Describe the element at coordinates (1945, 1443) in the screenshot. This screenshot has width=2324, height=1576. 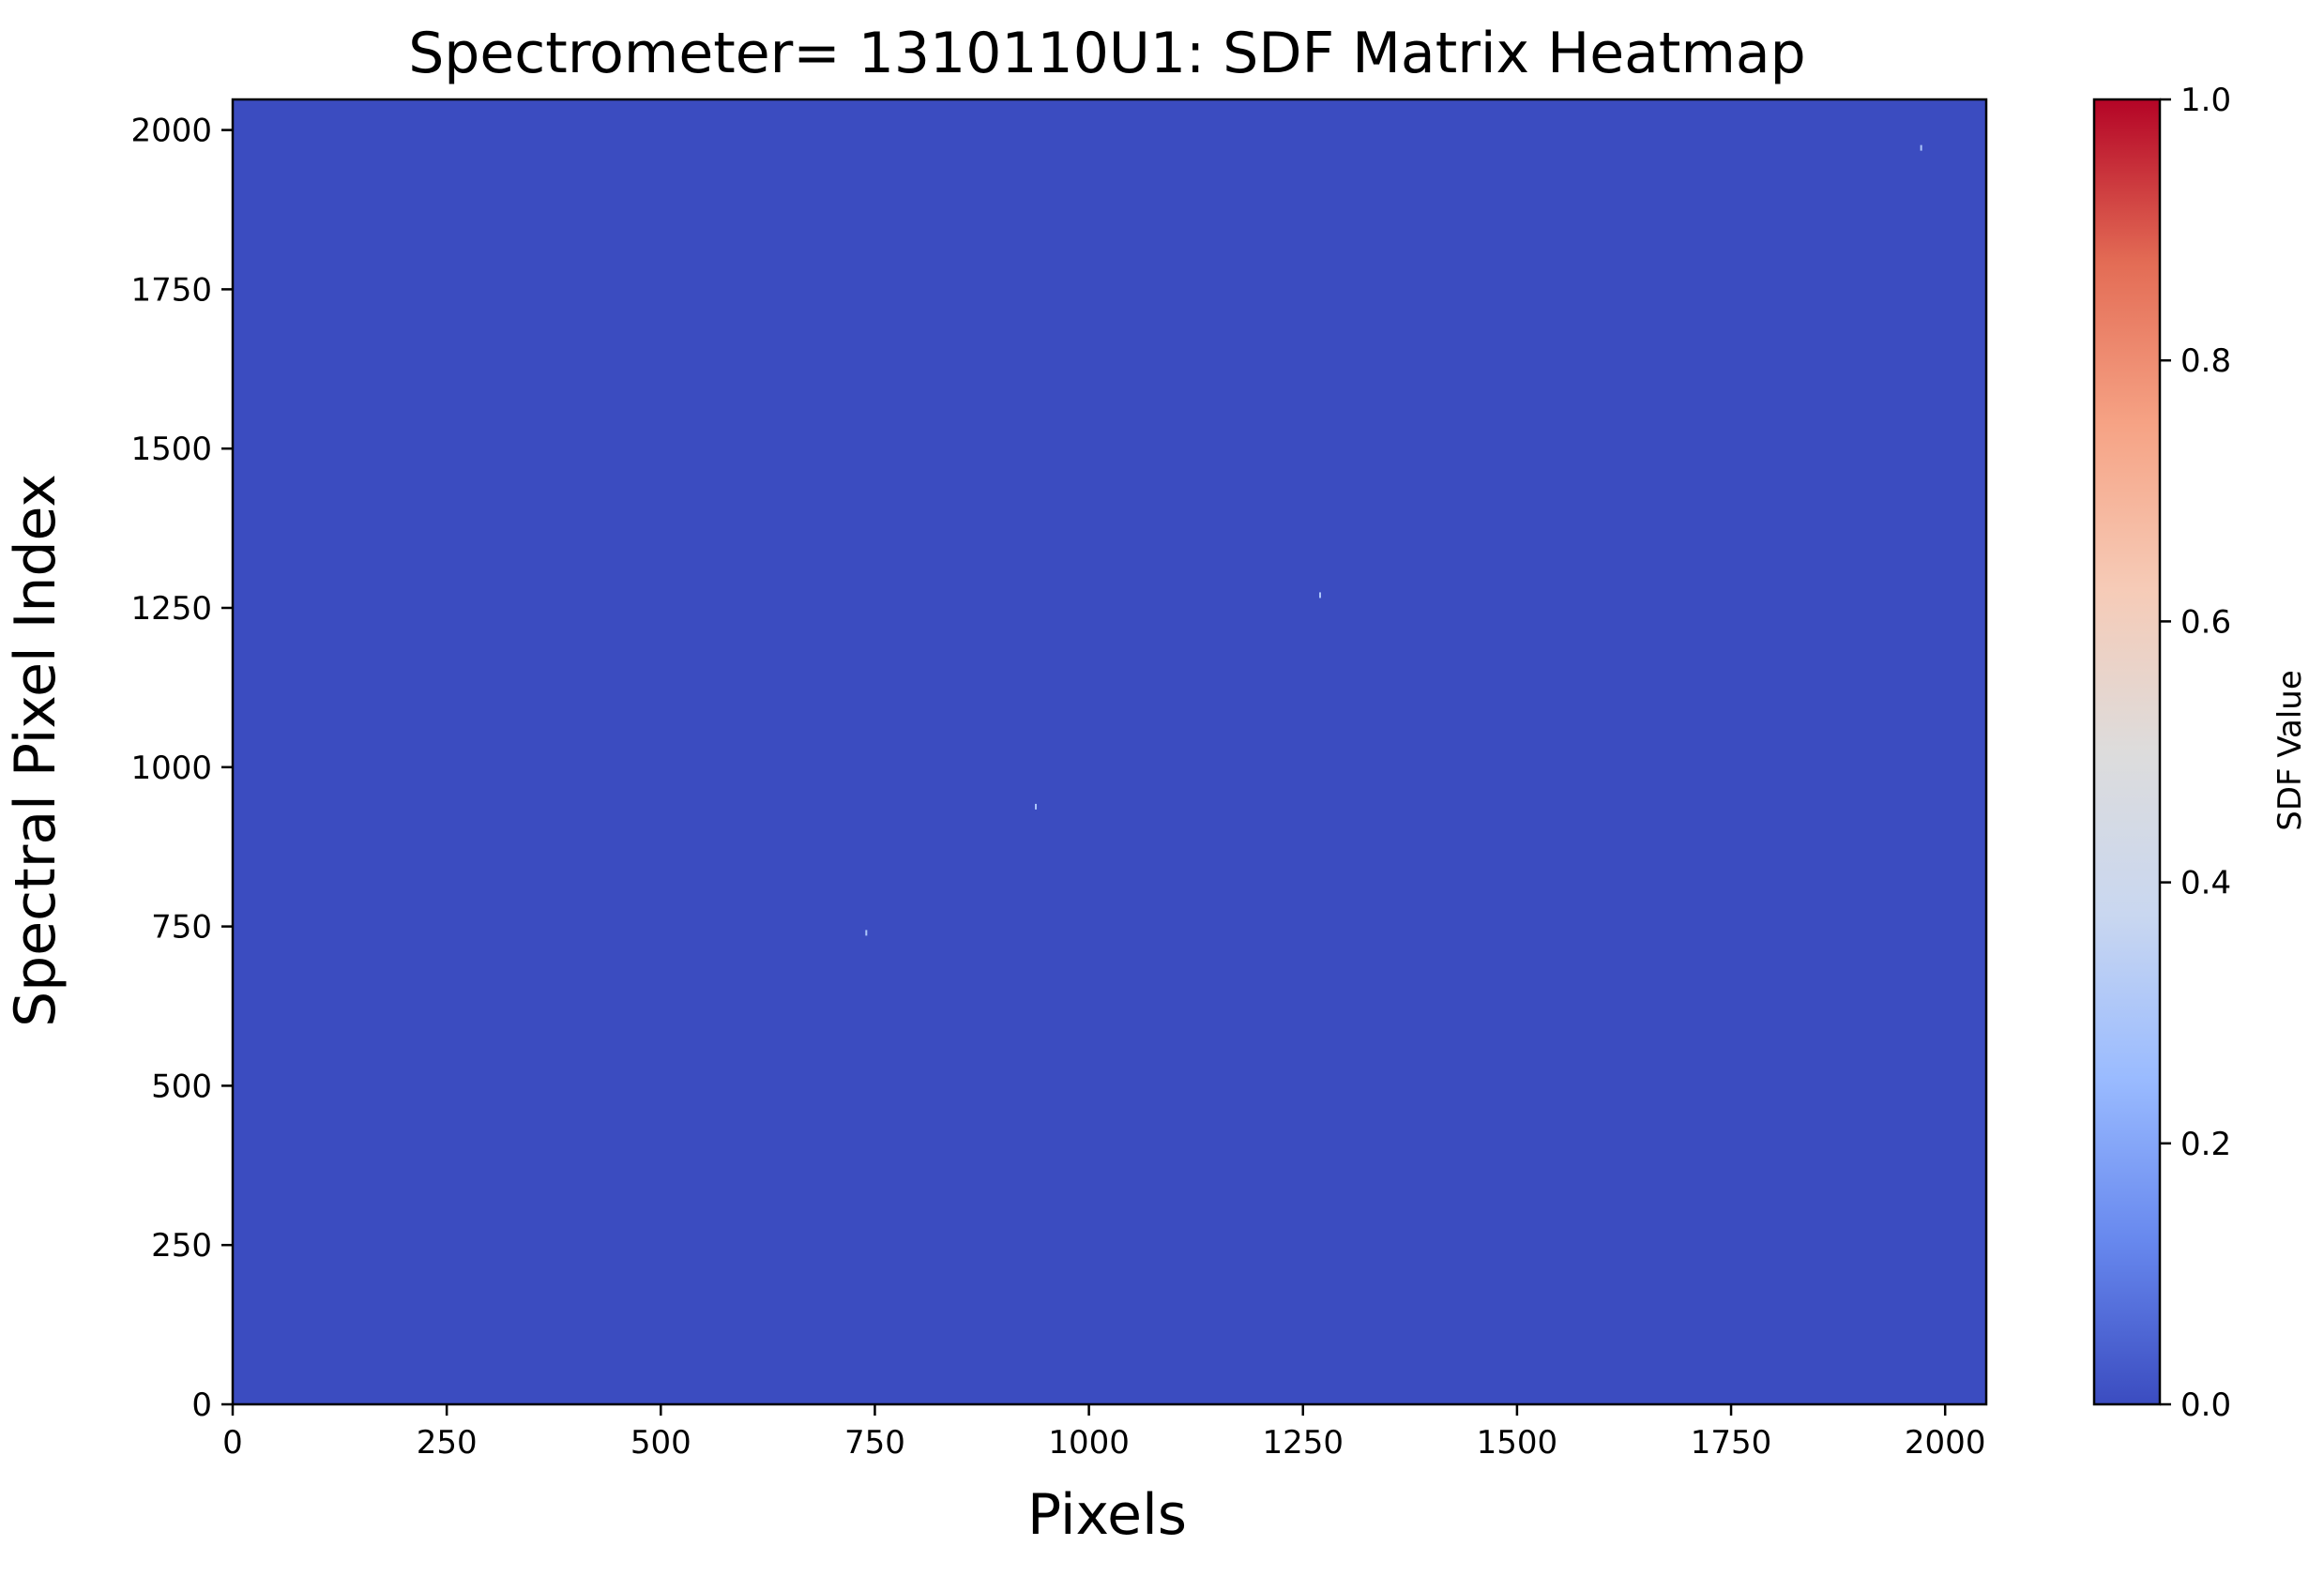
I see `x-tick-label: 2000` at that location.